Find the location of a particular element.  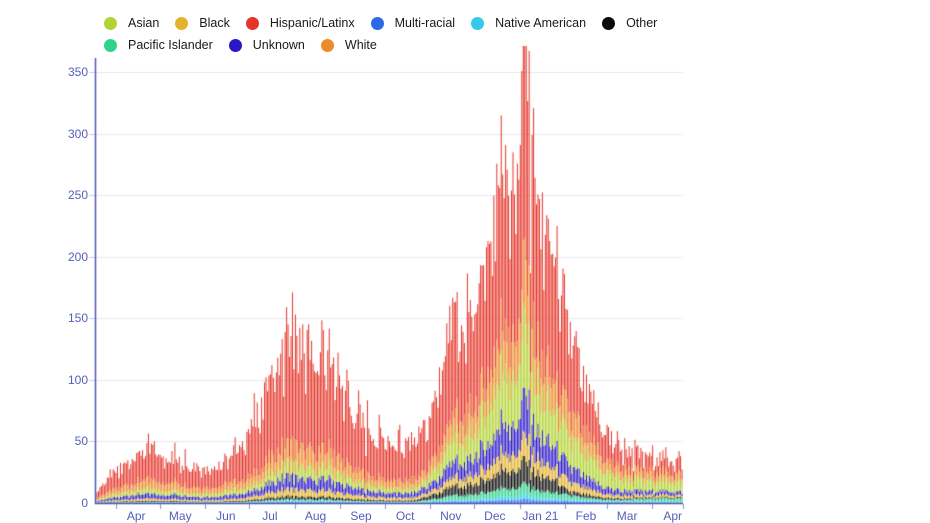

legend-item-multi-racial: Multi-racial is located at coordinates (413, 23).